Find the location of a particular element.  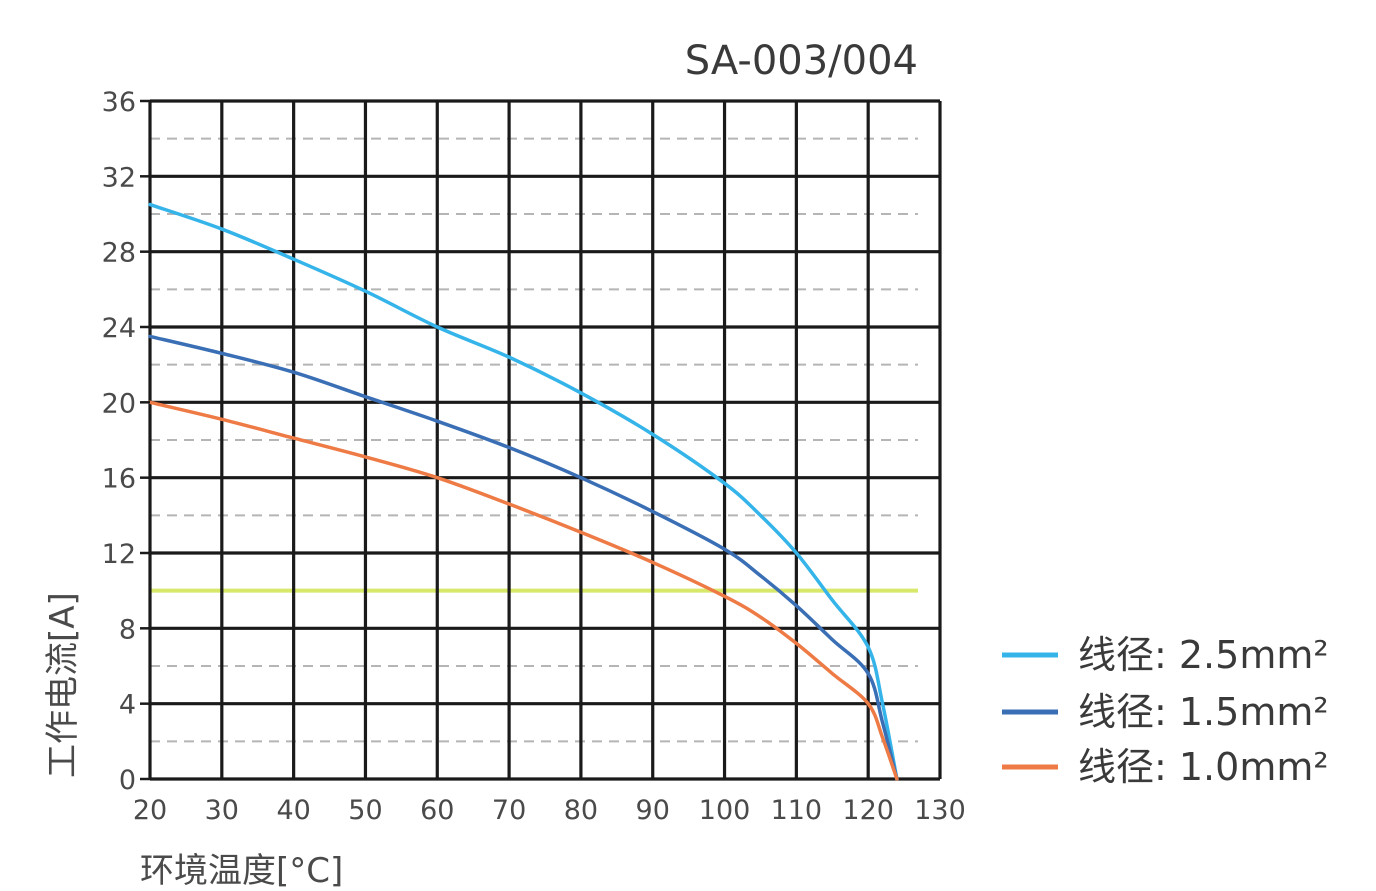

y-tick-label: 4 is located at coordinates (127, 705).